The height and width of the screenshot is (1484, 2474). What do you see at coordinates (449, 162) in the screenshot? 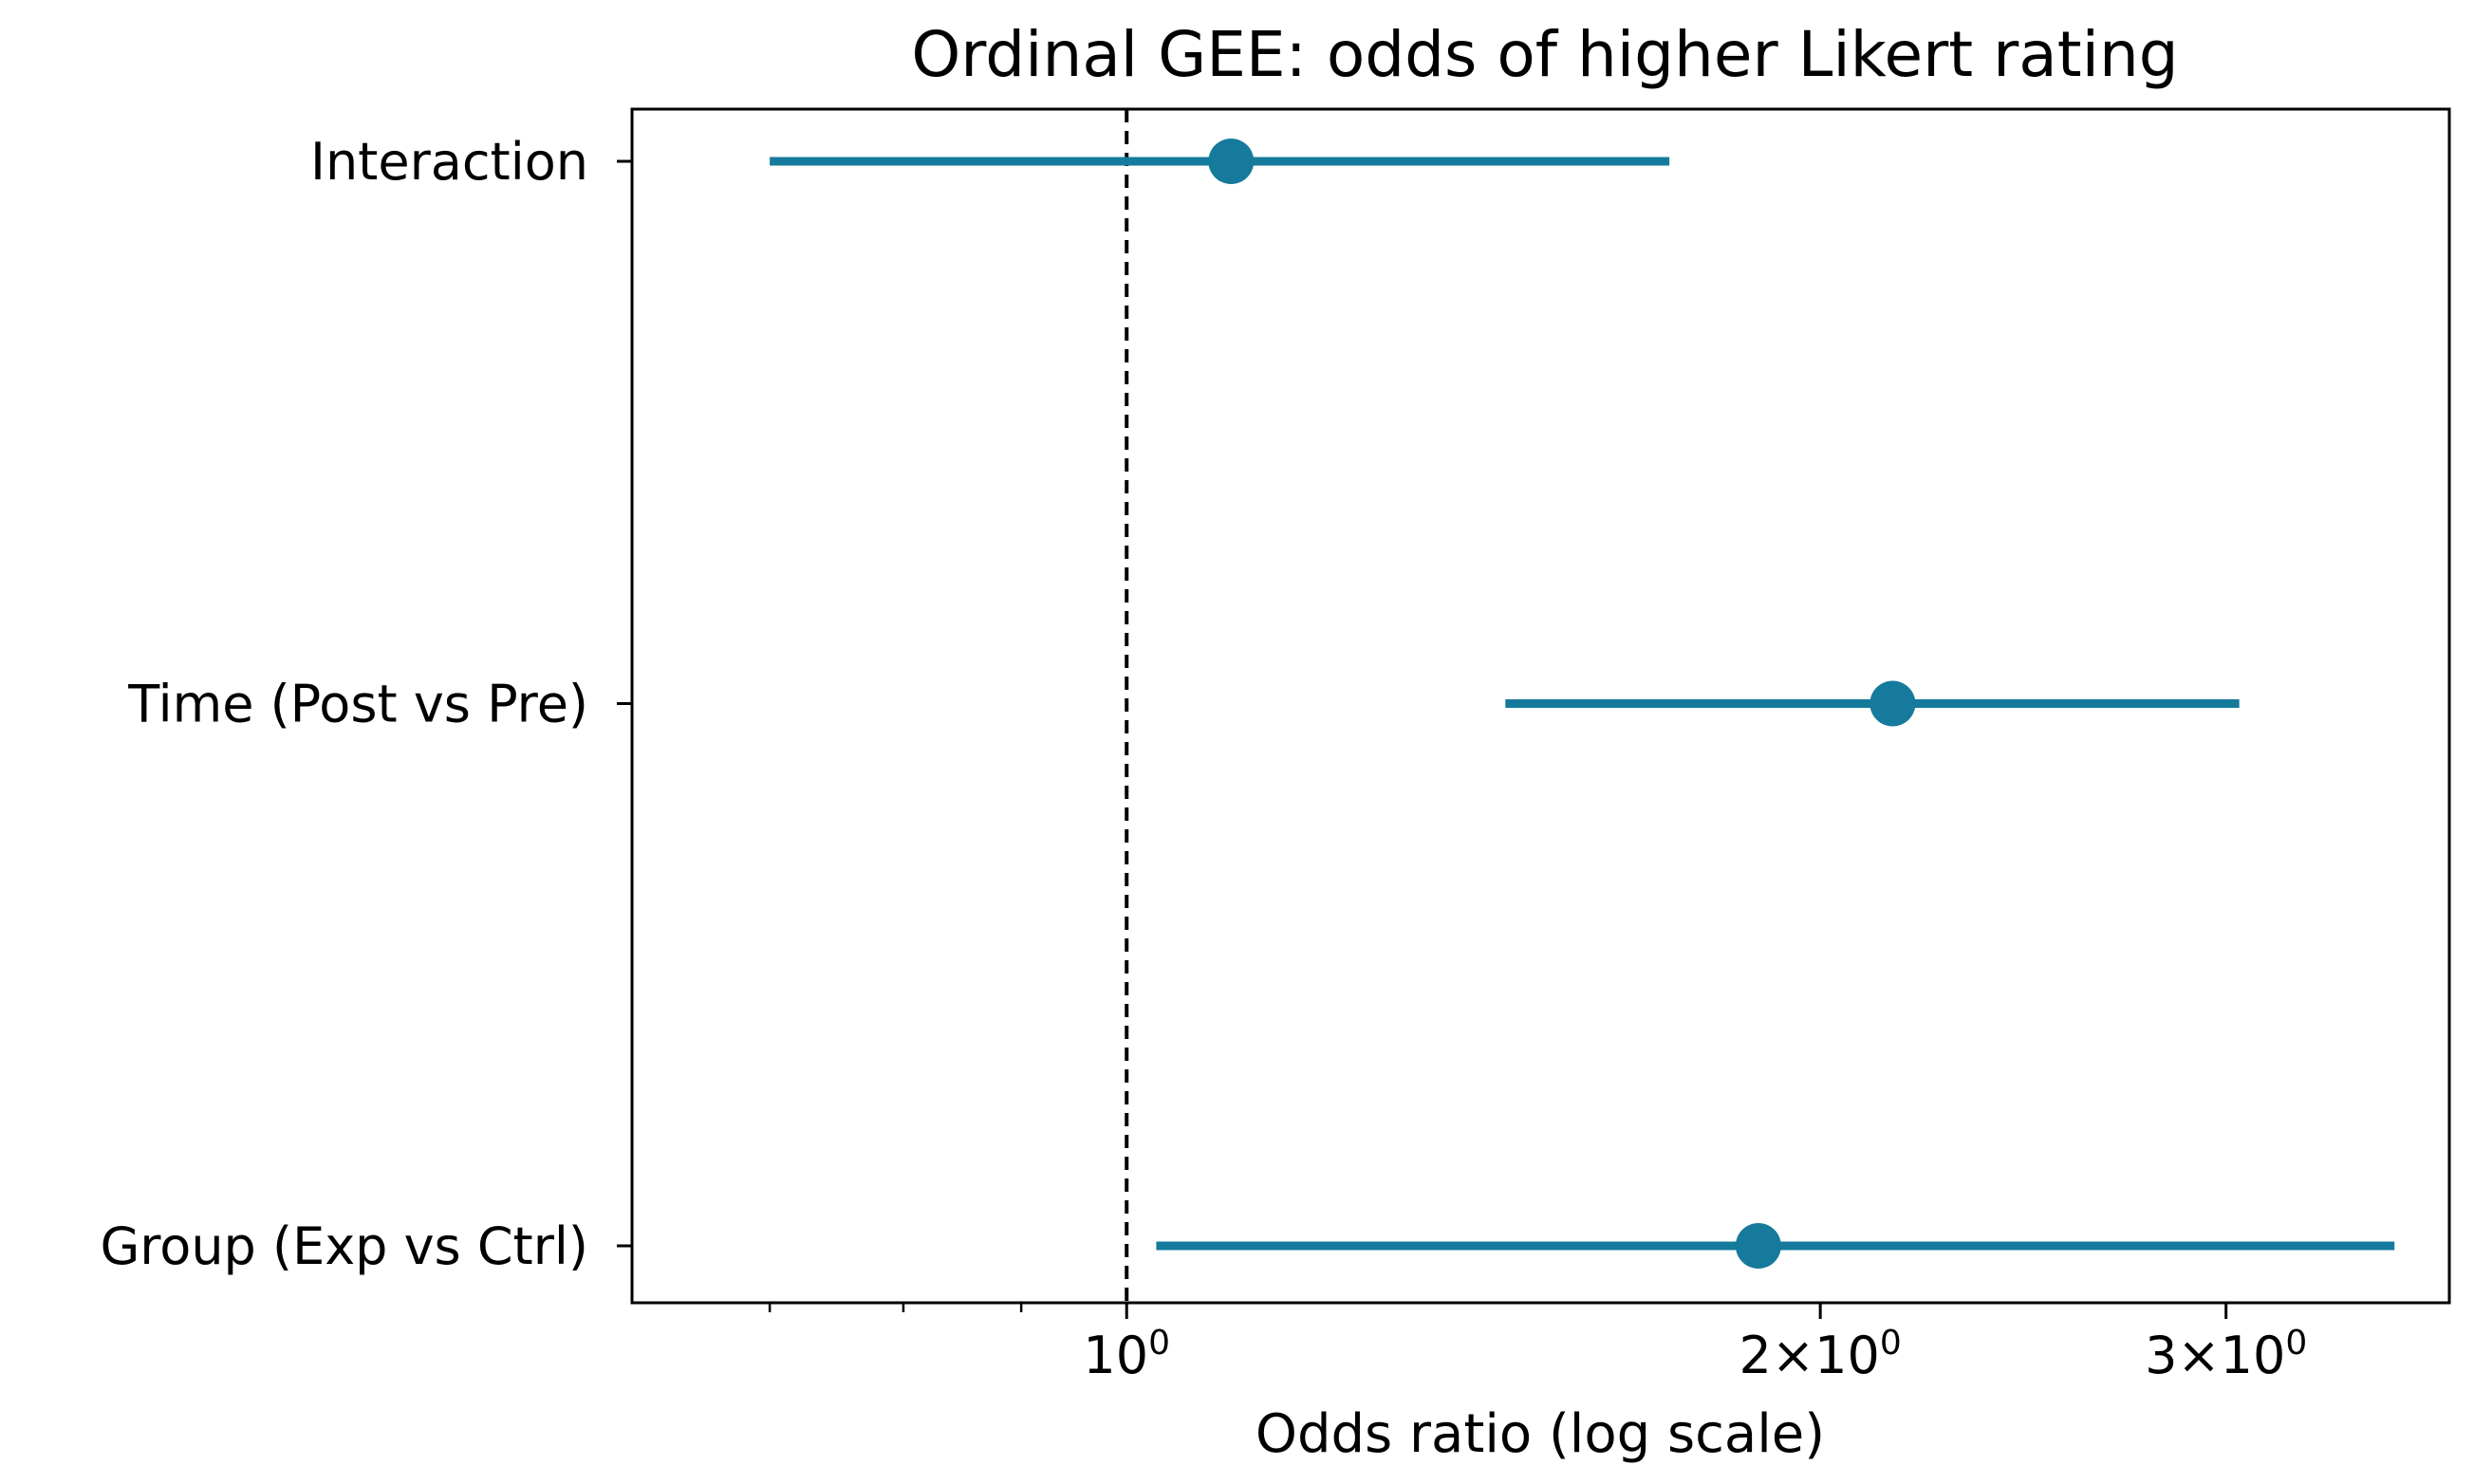
I see `y-tick-label-0: Interaction` at bounding box center [449, 162].